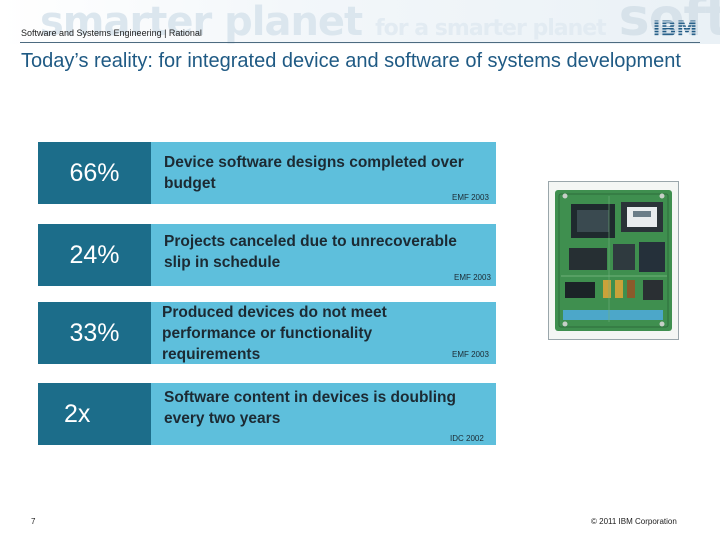 The width and height of the screenshot is (720, 540). I want to click on stat-source-4: IDC 2002, so click(467, 438).